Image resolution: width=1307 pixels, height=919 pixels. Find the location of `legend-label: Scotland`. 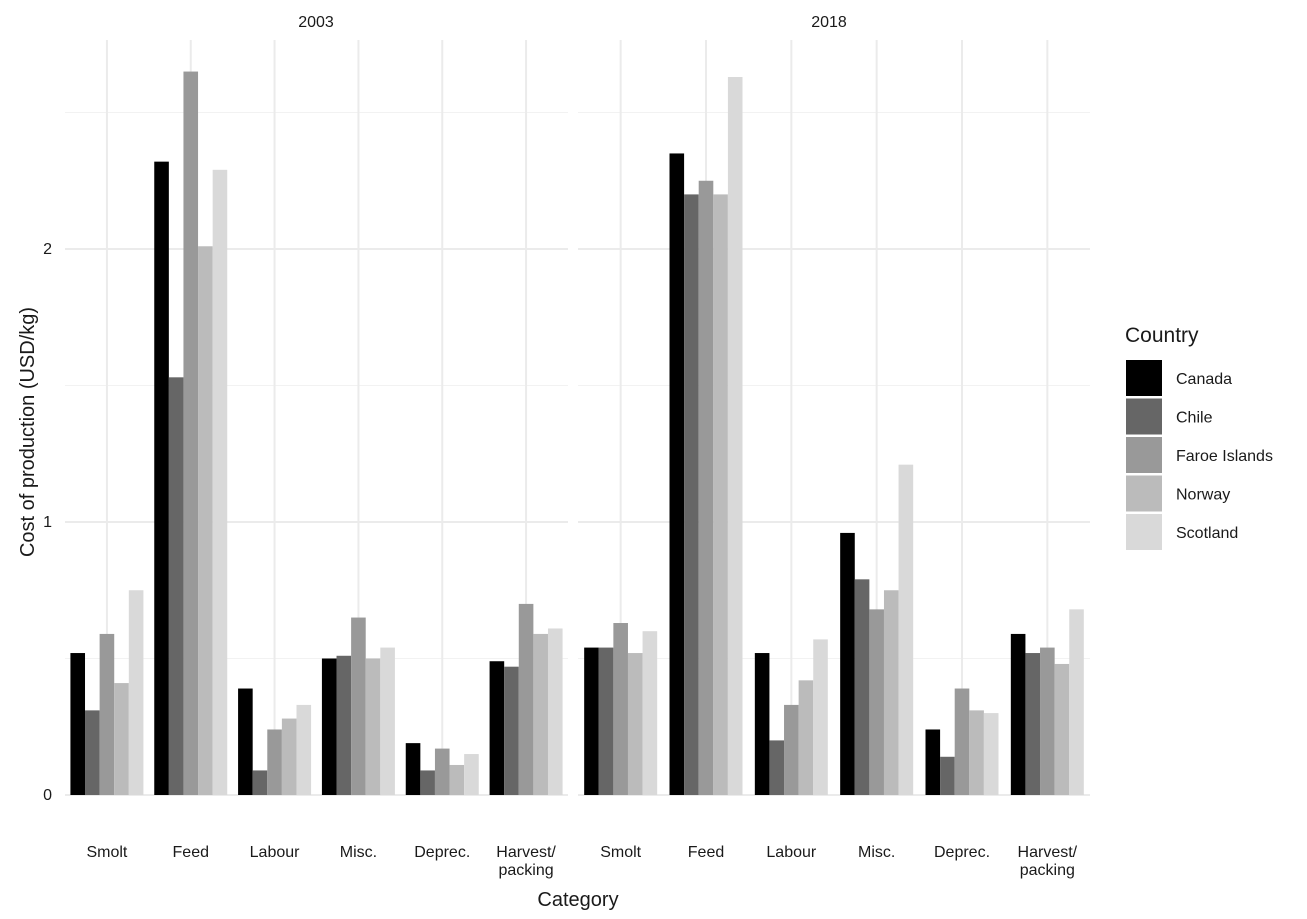

legend-label: Scotland is located at coordinates (1207, 533).